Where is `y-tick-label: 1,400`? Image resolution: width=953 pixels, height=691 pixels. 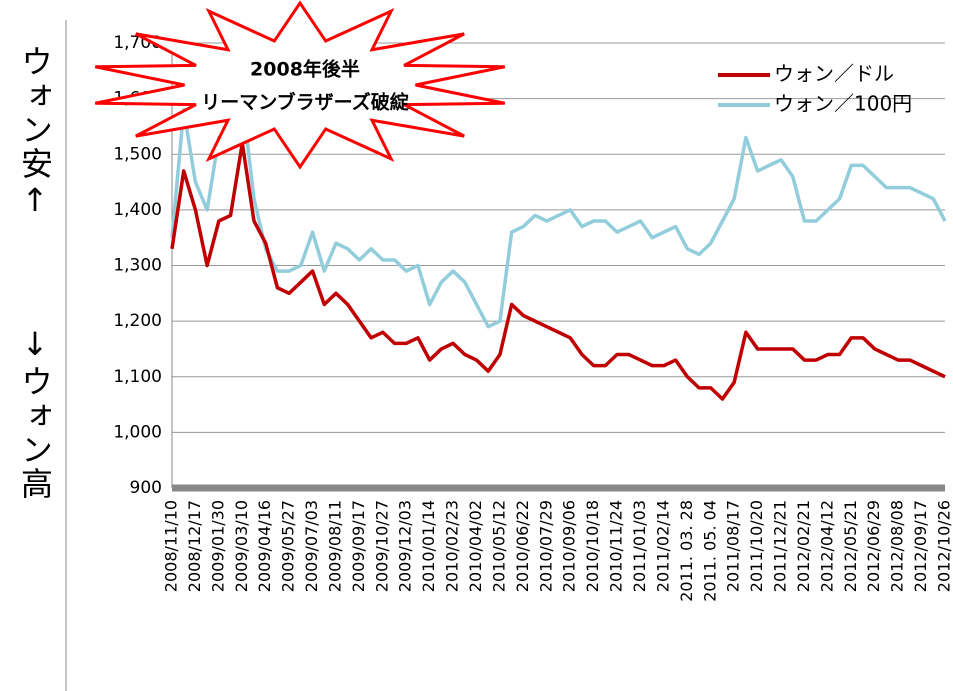
y-tick-label: 1,400 is located at coordinates (137, 210).